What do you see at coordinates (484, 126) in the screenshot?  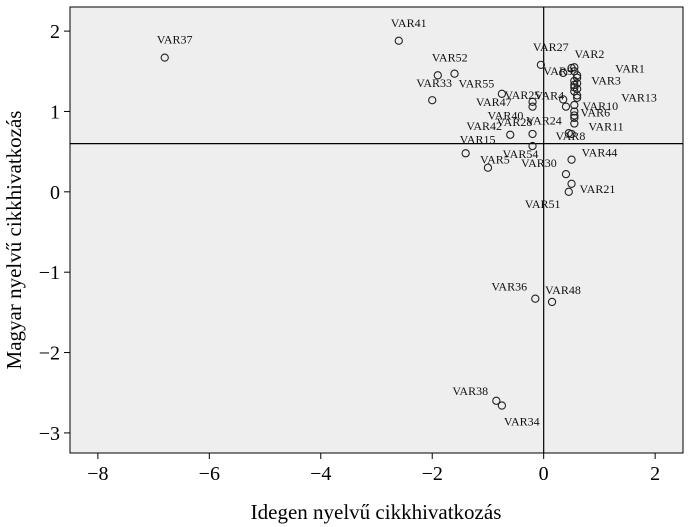 I see `point-label: VAR42` at bounding box center [484, 126].